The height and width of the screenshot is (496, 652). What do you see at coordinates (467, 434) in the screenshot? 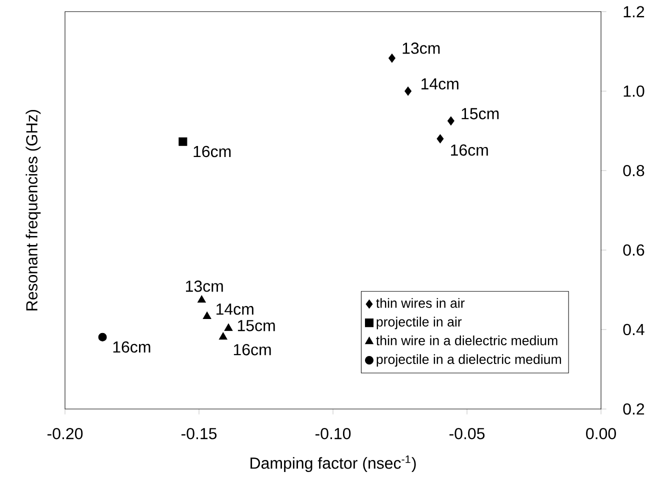
I see `x-tick-label: -0.05` at bounding box center [467, 434].